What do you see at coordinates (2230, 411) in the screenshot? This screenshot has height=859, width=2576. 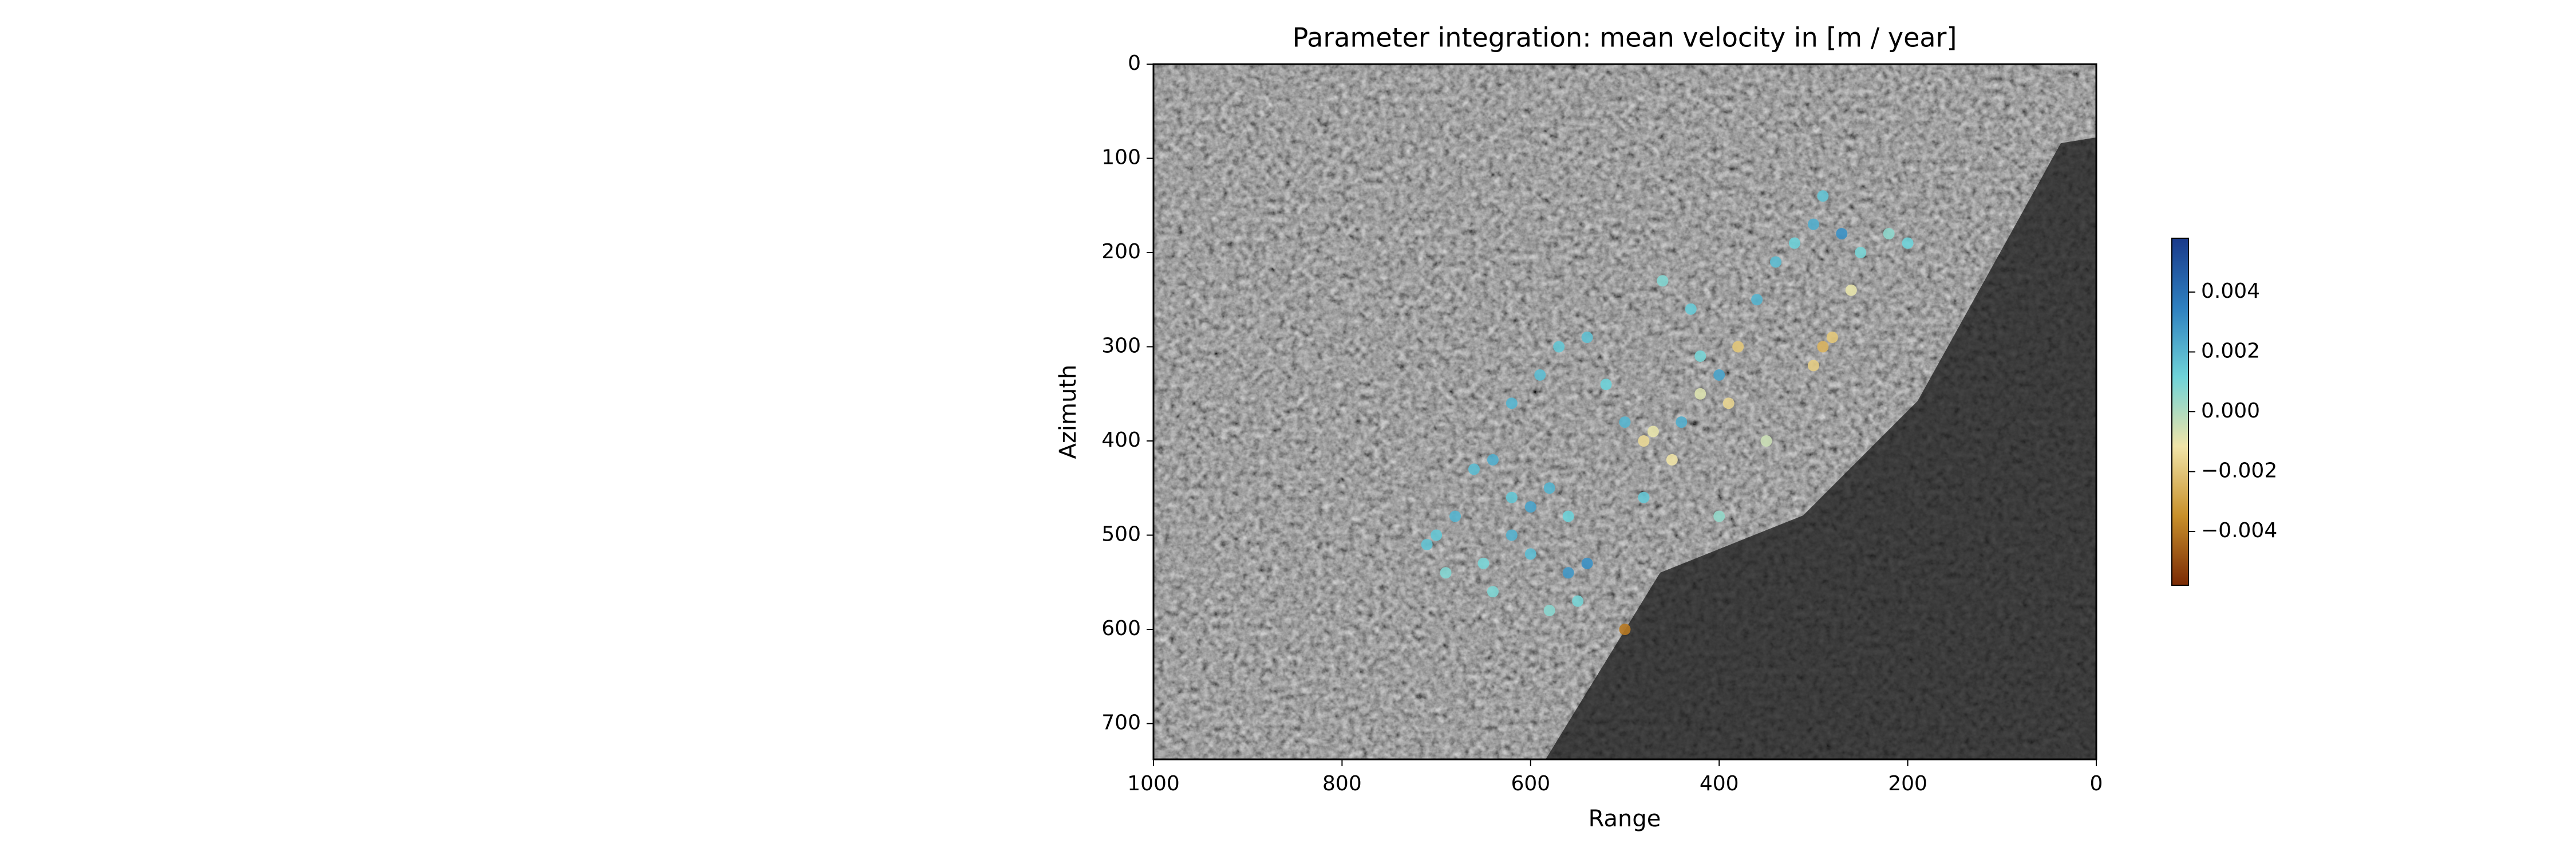 I see `colorbar-tick-label: 0.000` at bounding box center [2230, 411].